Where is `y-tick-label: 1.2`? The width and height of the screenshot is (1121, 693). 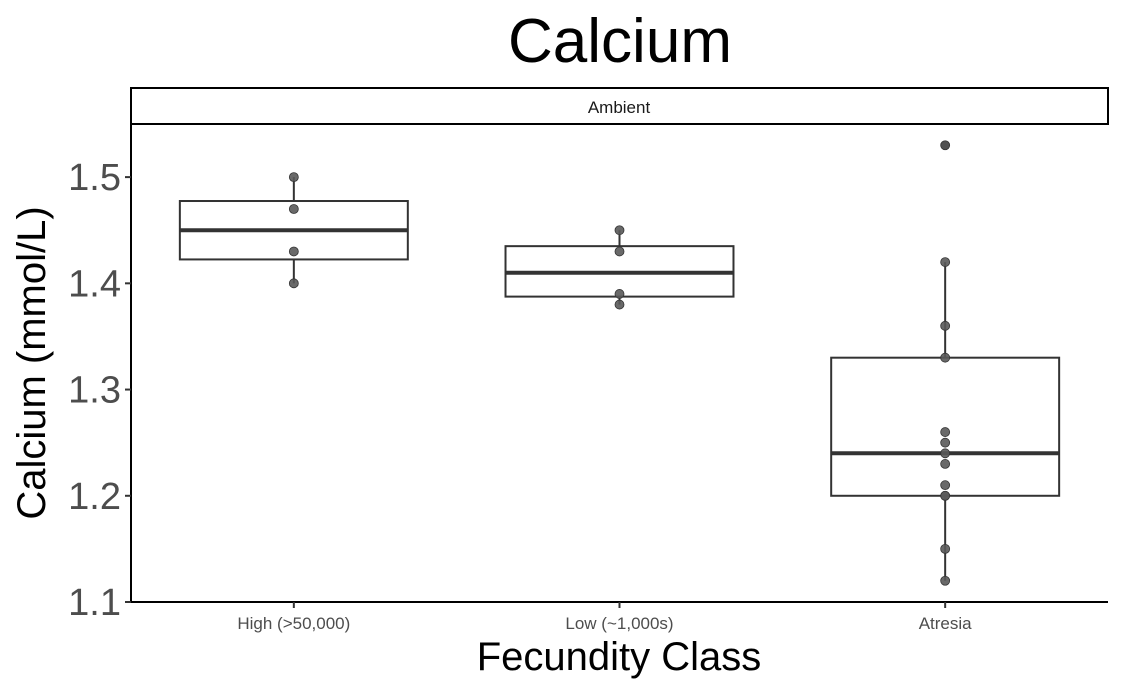
y-tick-label: 1.2 is located at coordinates (94, 497).